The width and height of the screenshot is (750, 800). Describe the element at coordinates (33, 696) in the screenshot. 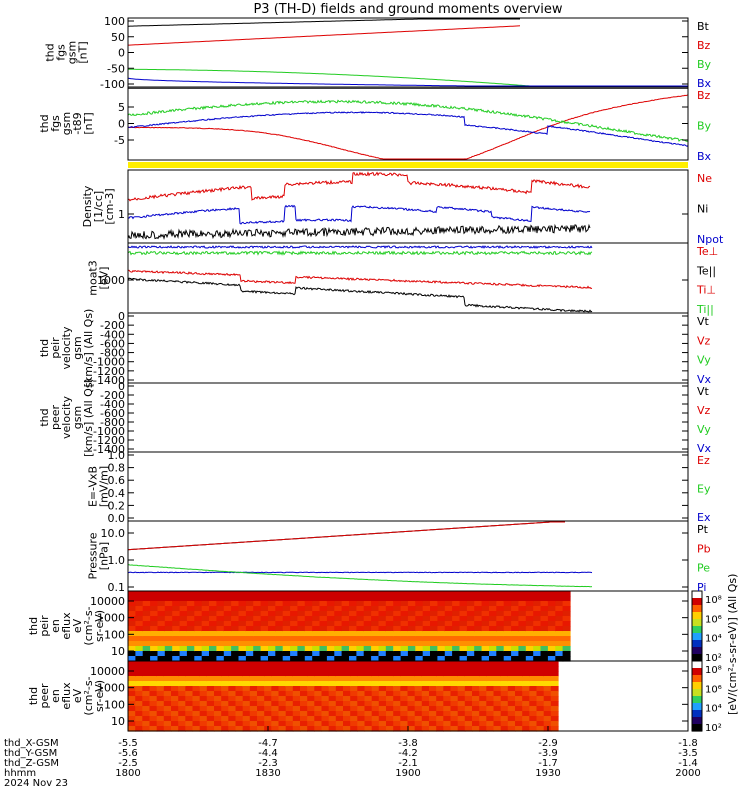

I see `y-axis-label: thd` at that location.